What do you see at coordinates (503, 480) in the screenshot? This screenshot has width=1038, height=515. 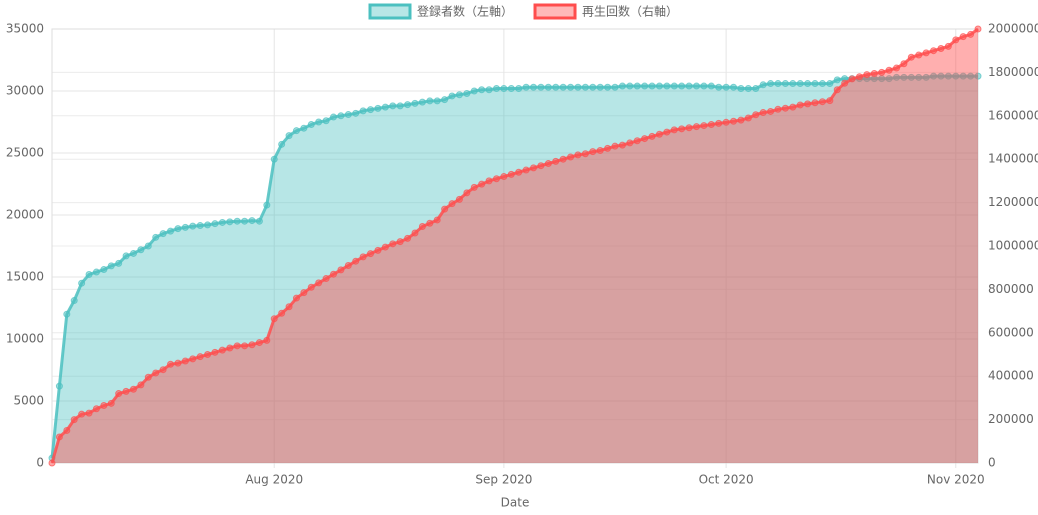 I see `x-tick-label: Sep 2020` at bounding box center [503, 480].